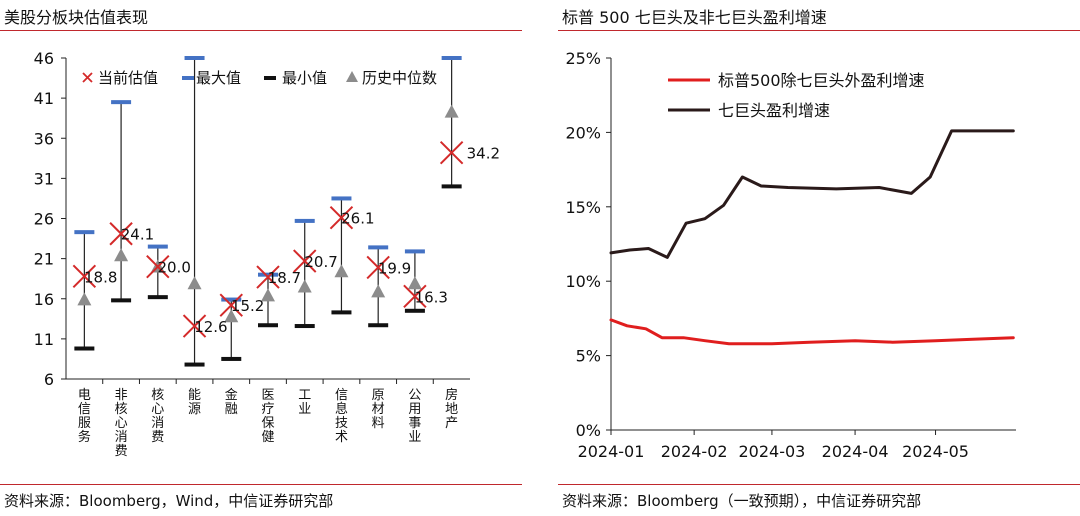  Describe the element at coordinates (44, 138) in the screenshot. I see `y-tick-label: 36` at that location.